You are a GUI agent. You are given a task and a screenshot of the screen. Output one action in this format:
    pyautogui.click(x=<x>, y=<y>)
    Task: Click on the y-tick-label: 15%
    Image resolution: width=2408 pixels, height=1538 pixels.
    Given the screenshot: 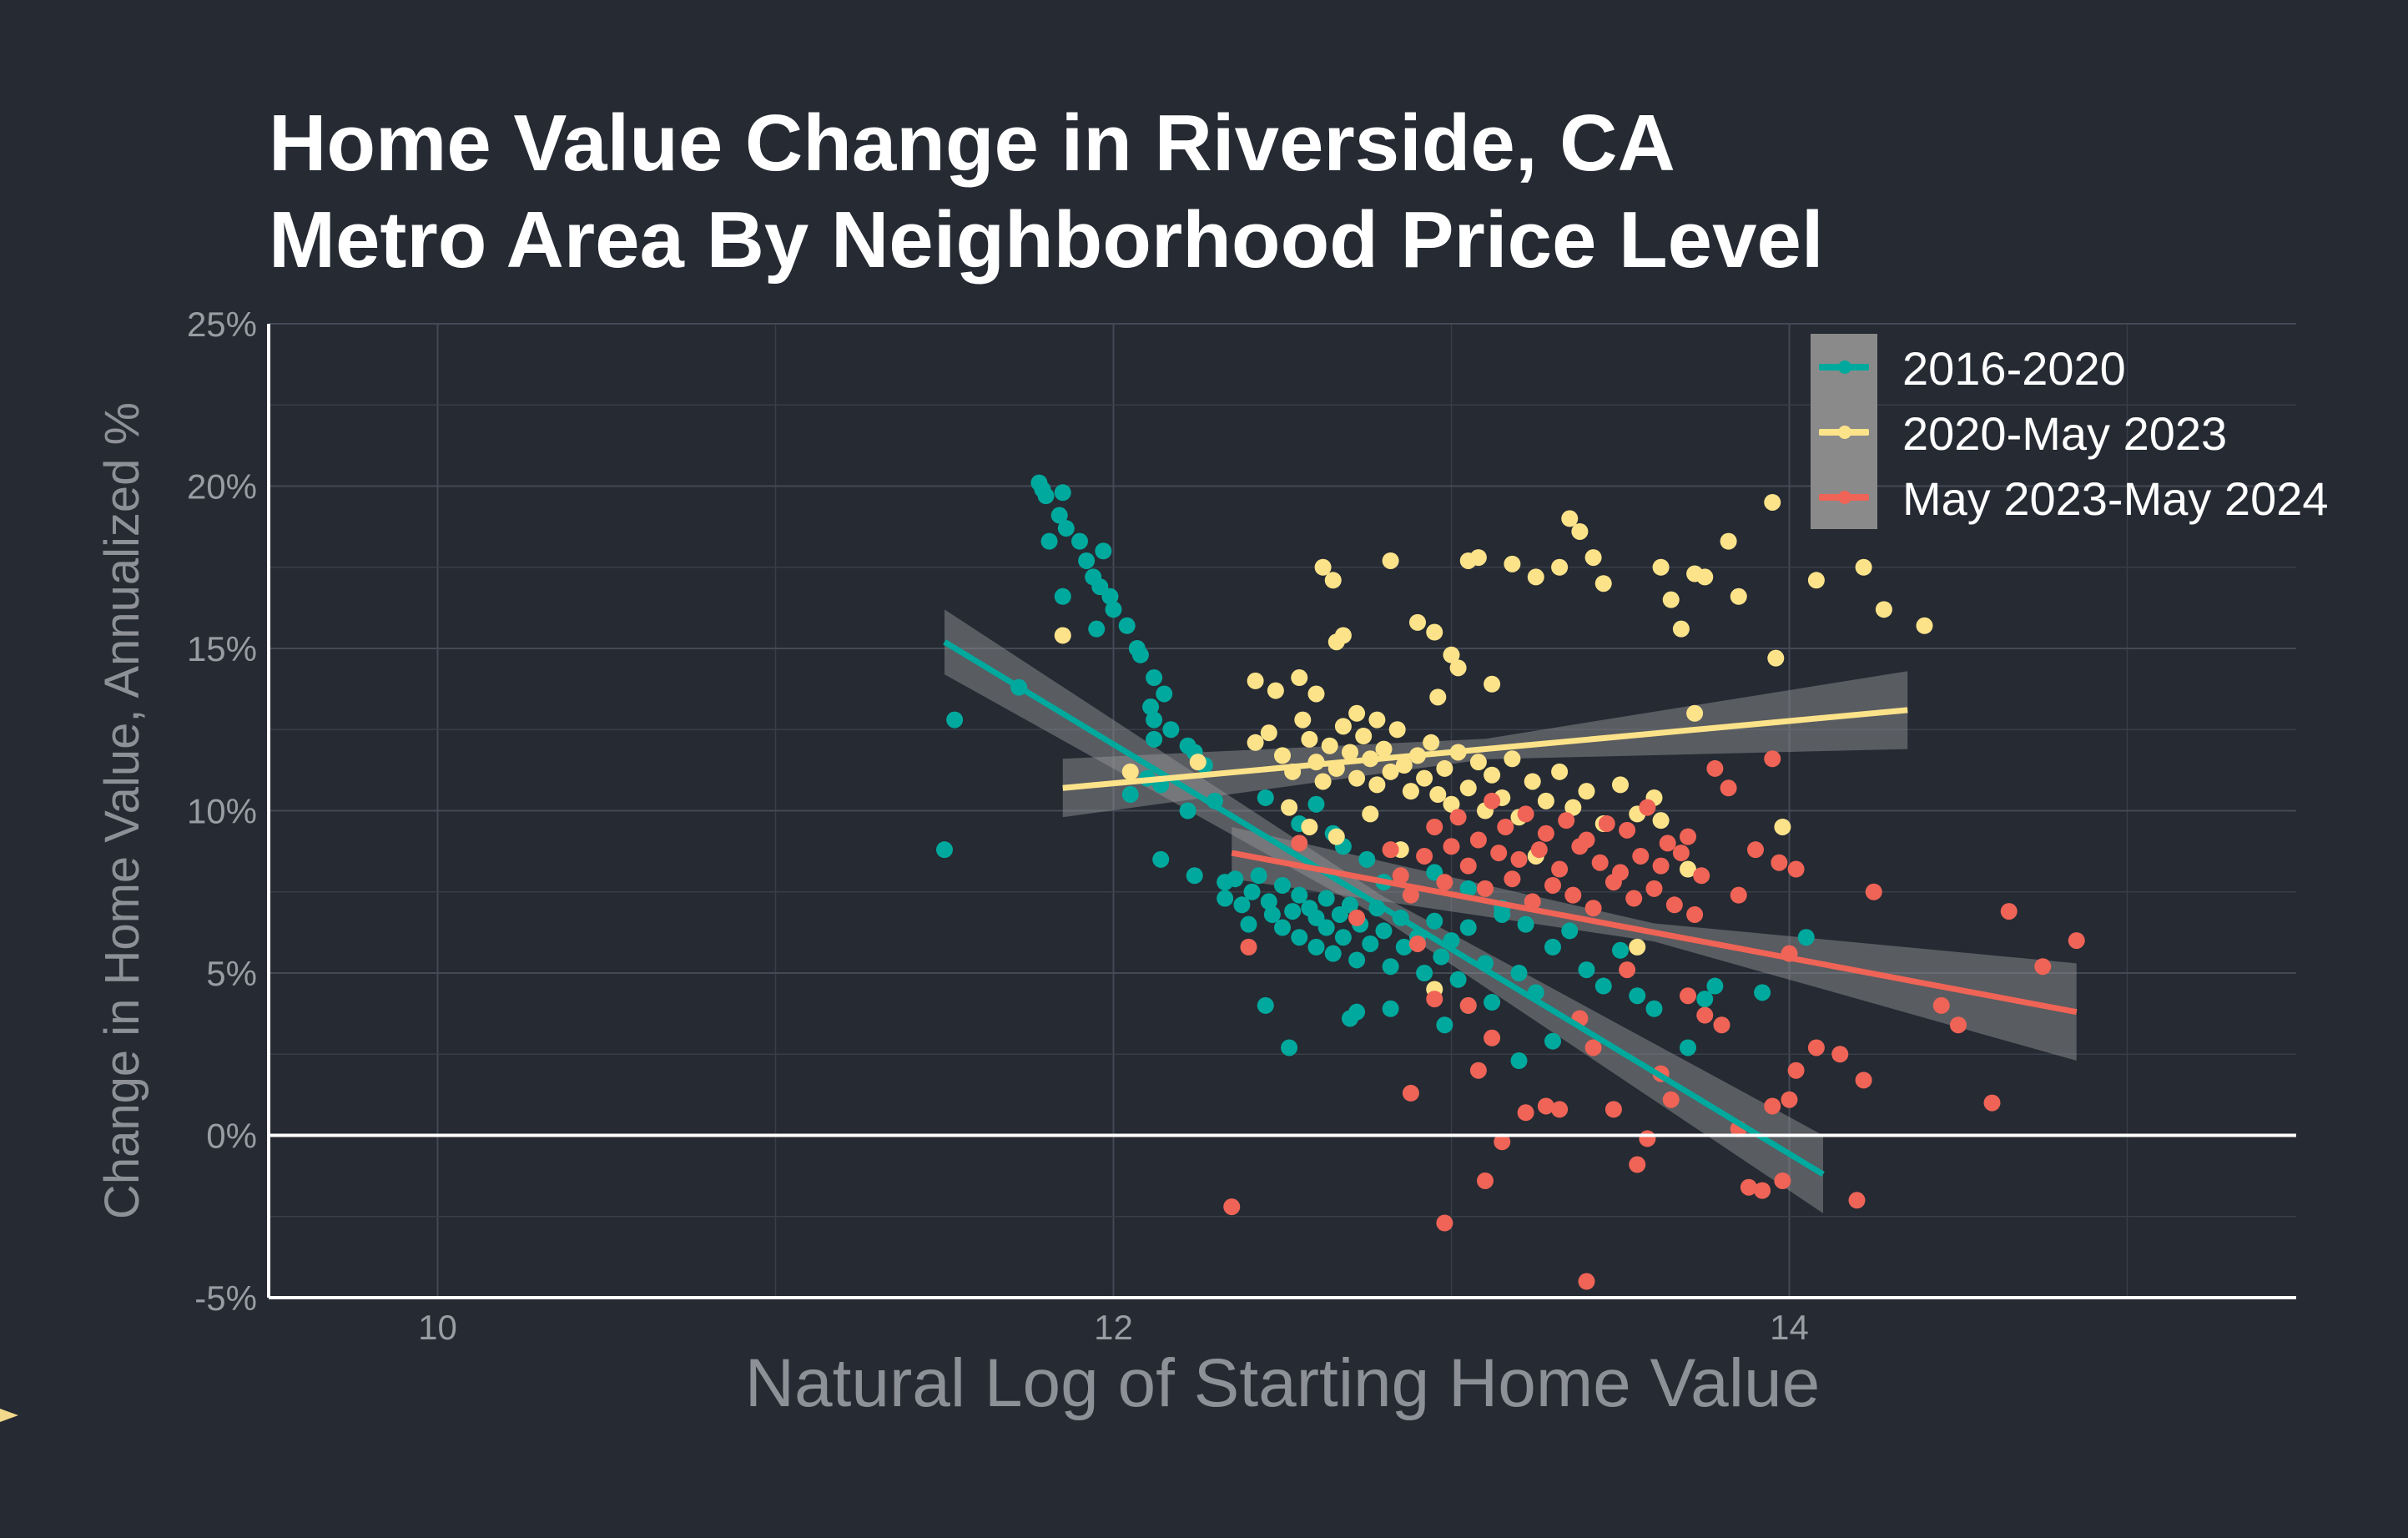 What is the action you would take?
    pyautogui.click(x=222, y=648)
    